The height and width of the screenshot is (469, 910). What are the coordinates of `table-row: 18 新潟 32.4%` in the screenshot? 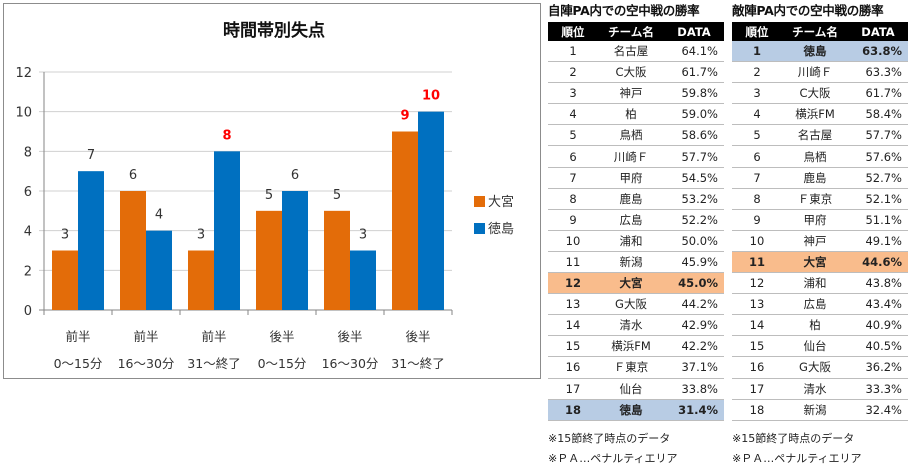 It's located at (820, 410).